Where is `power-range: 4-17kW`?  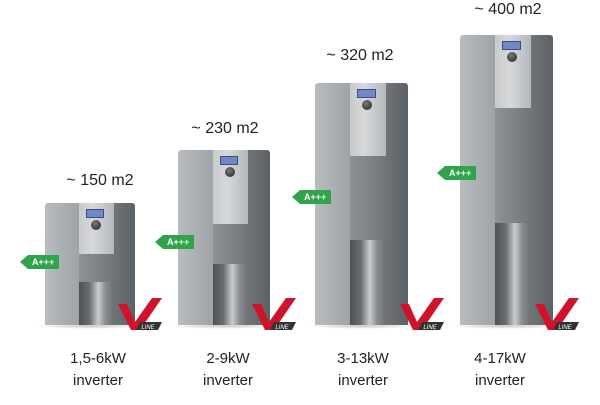 power-range: 4-17kW is located at coordinates (500, 358).